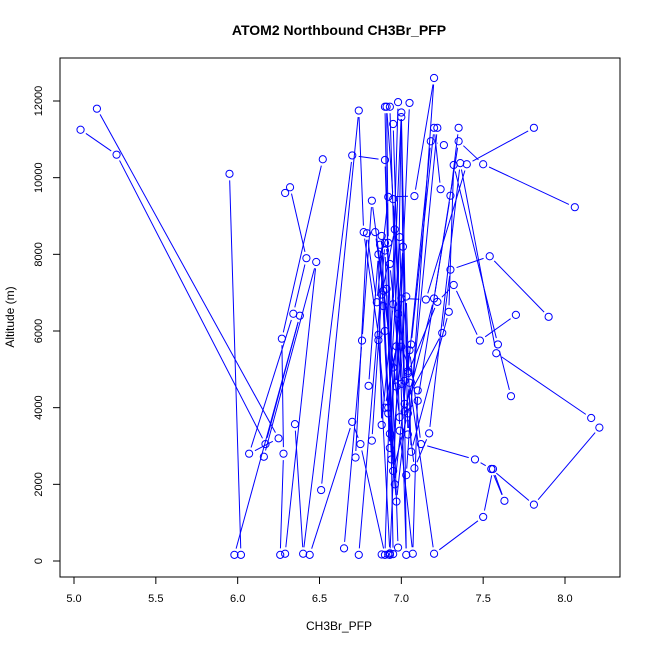  I want to click on x-tick-label: 7.5, so click(483, 599).